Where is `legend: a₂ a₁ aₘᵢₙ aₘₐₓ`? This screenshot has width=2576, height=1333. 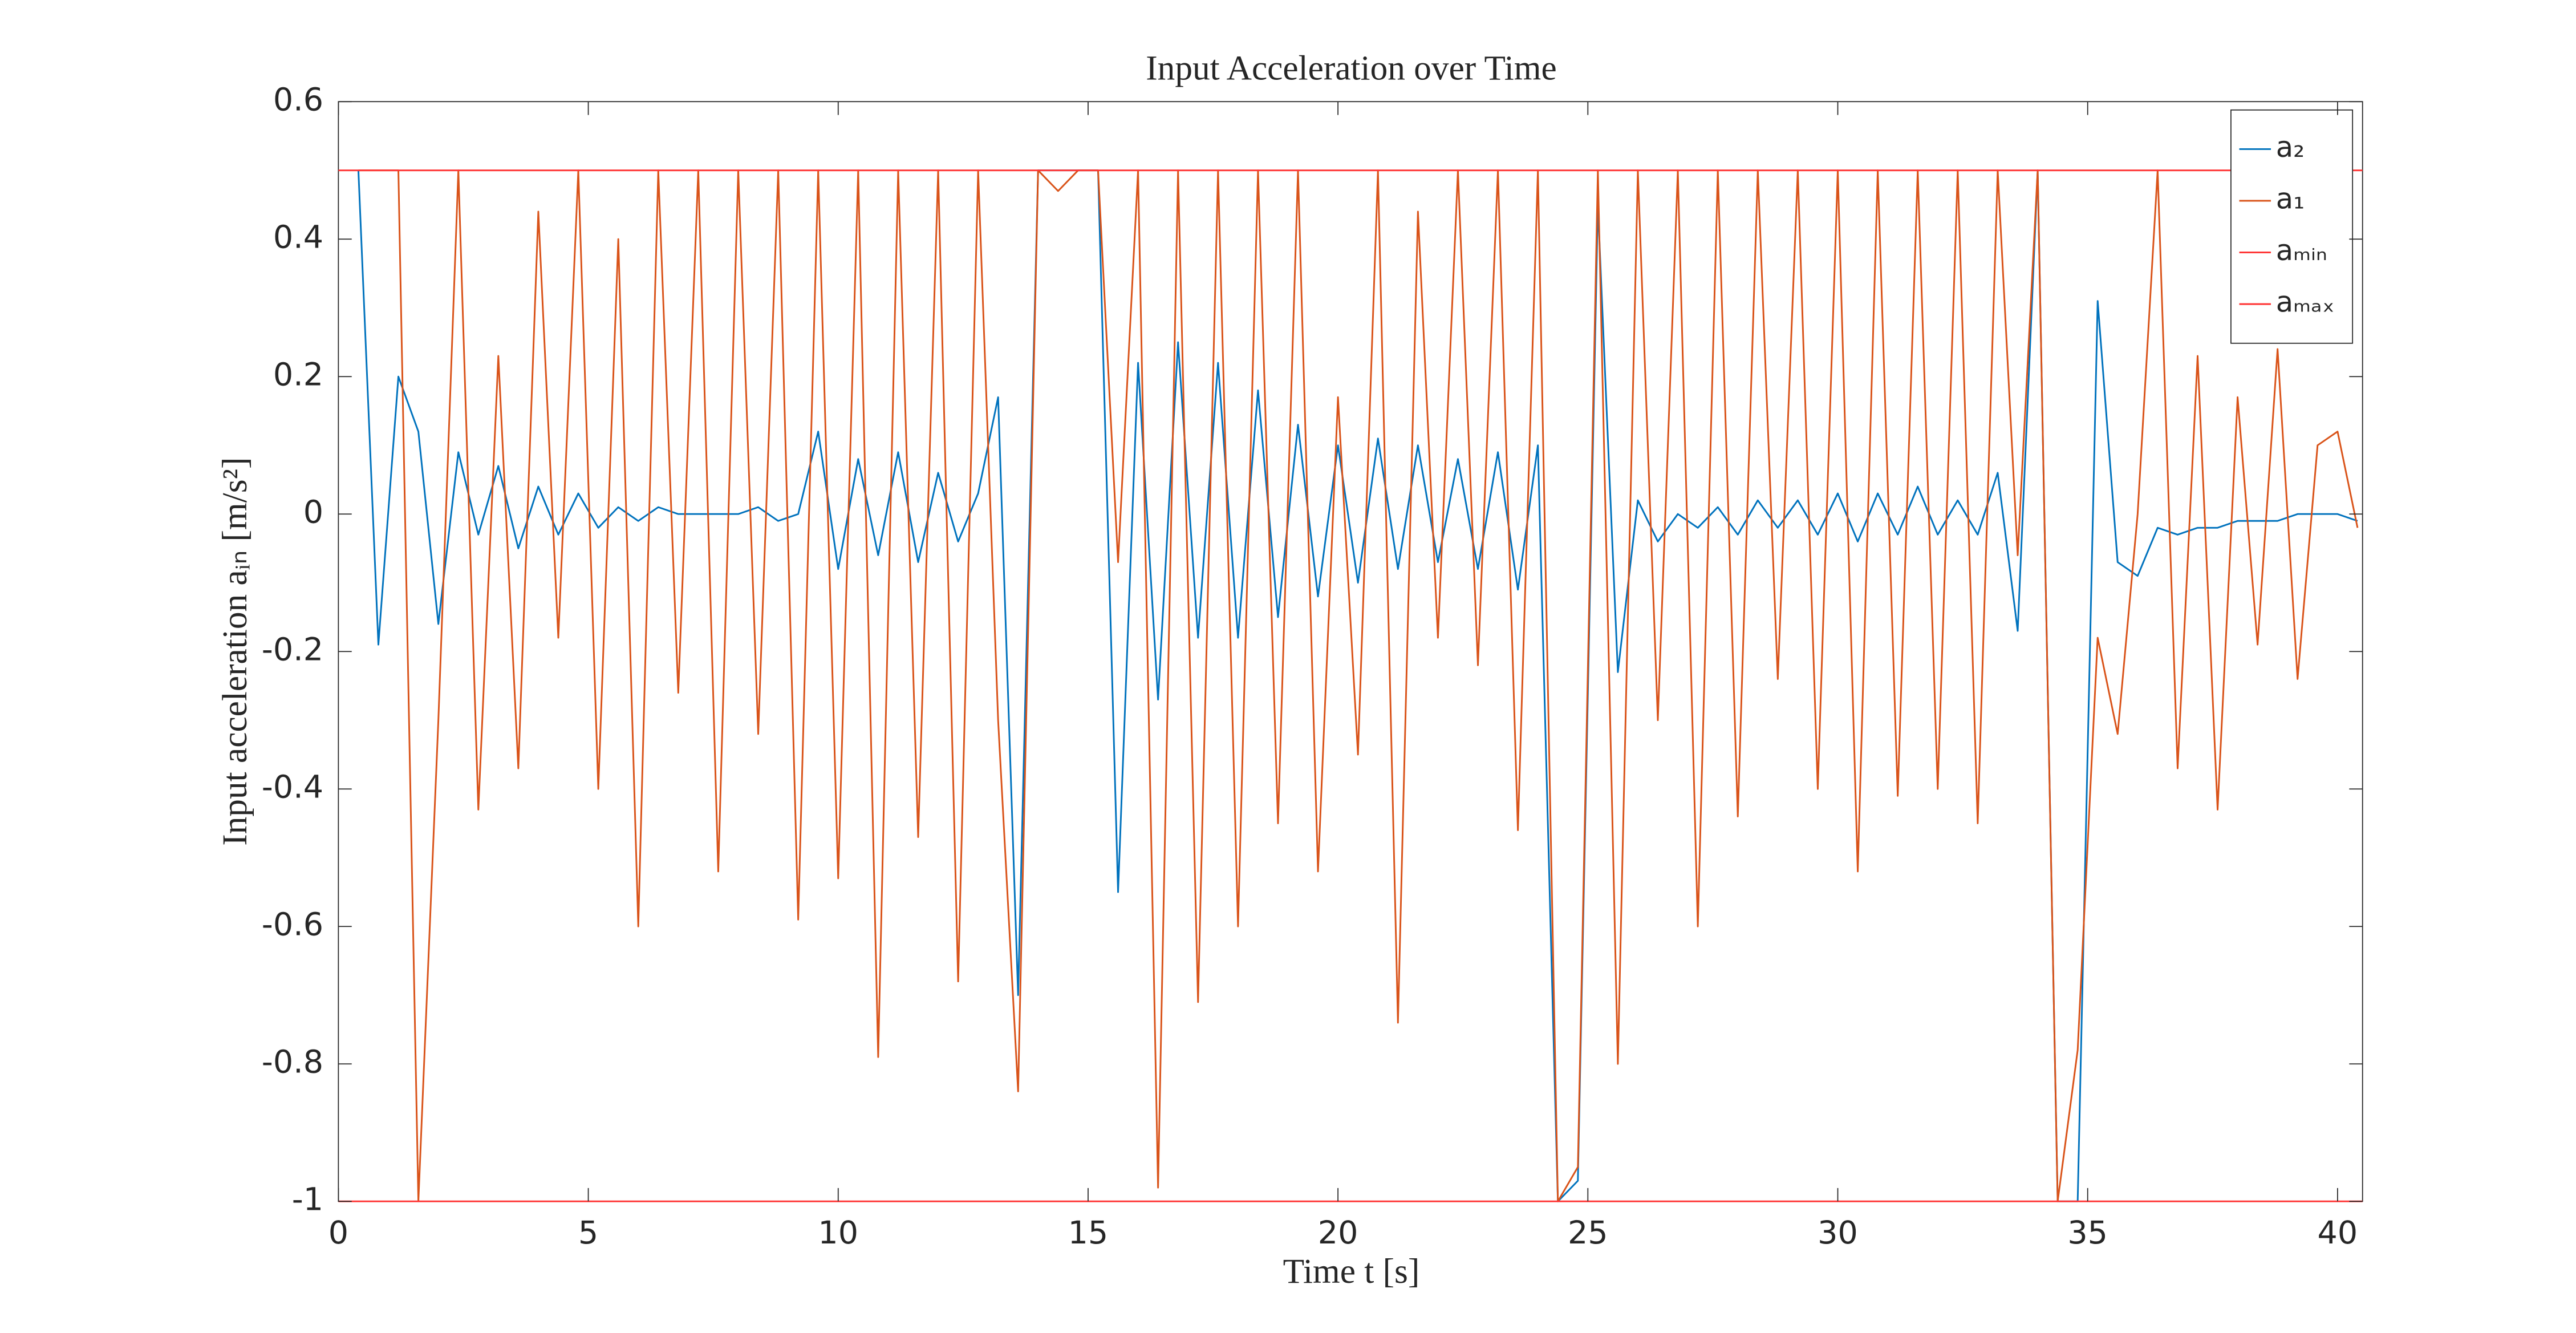 legend: a₂ a₁ aₘᵢₙ aₘₐₓ is located at coordinates (2292, 226).